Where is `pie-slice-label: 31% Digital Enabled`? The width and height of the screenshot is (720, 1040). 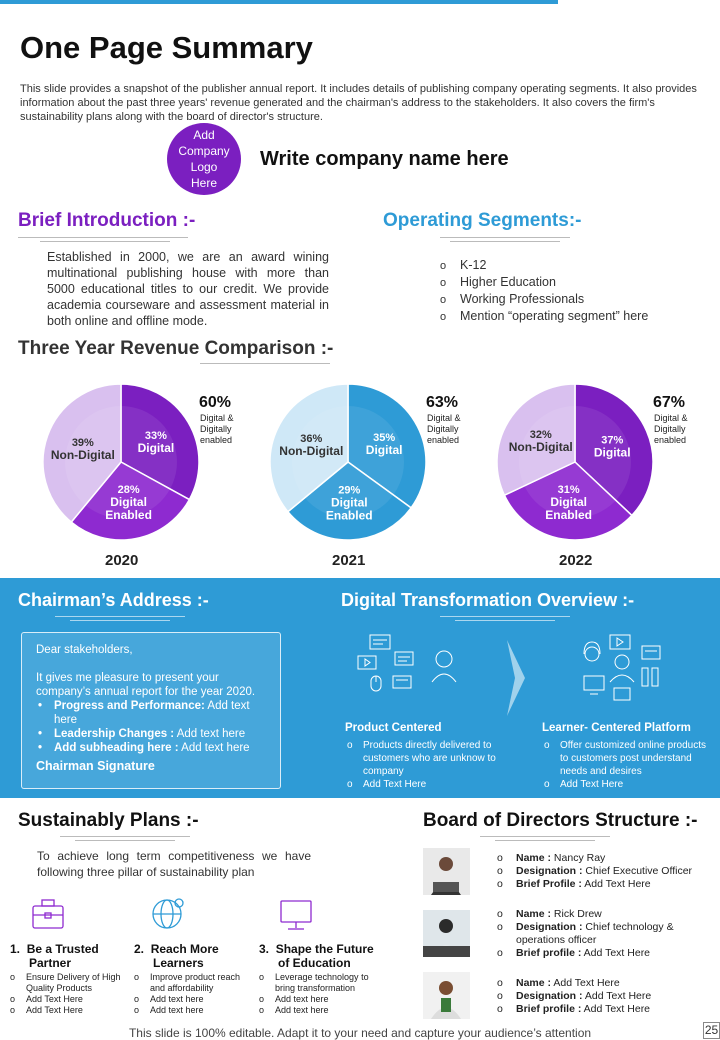 pie-slice-label: 31% Digital Enabled is located at coordinates (568, 503).